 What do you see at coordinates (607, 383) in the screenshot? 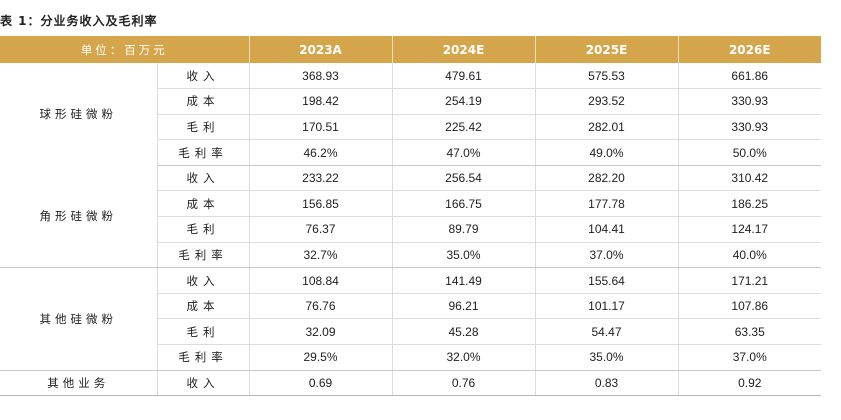
I see `cell-value: 0.83` at bounding box center [607, 383].